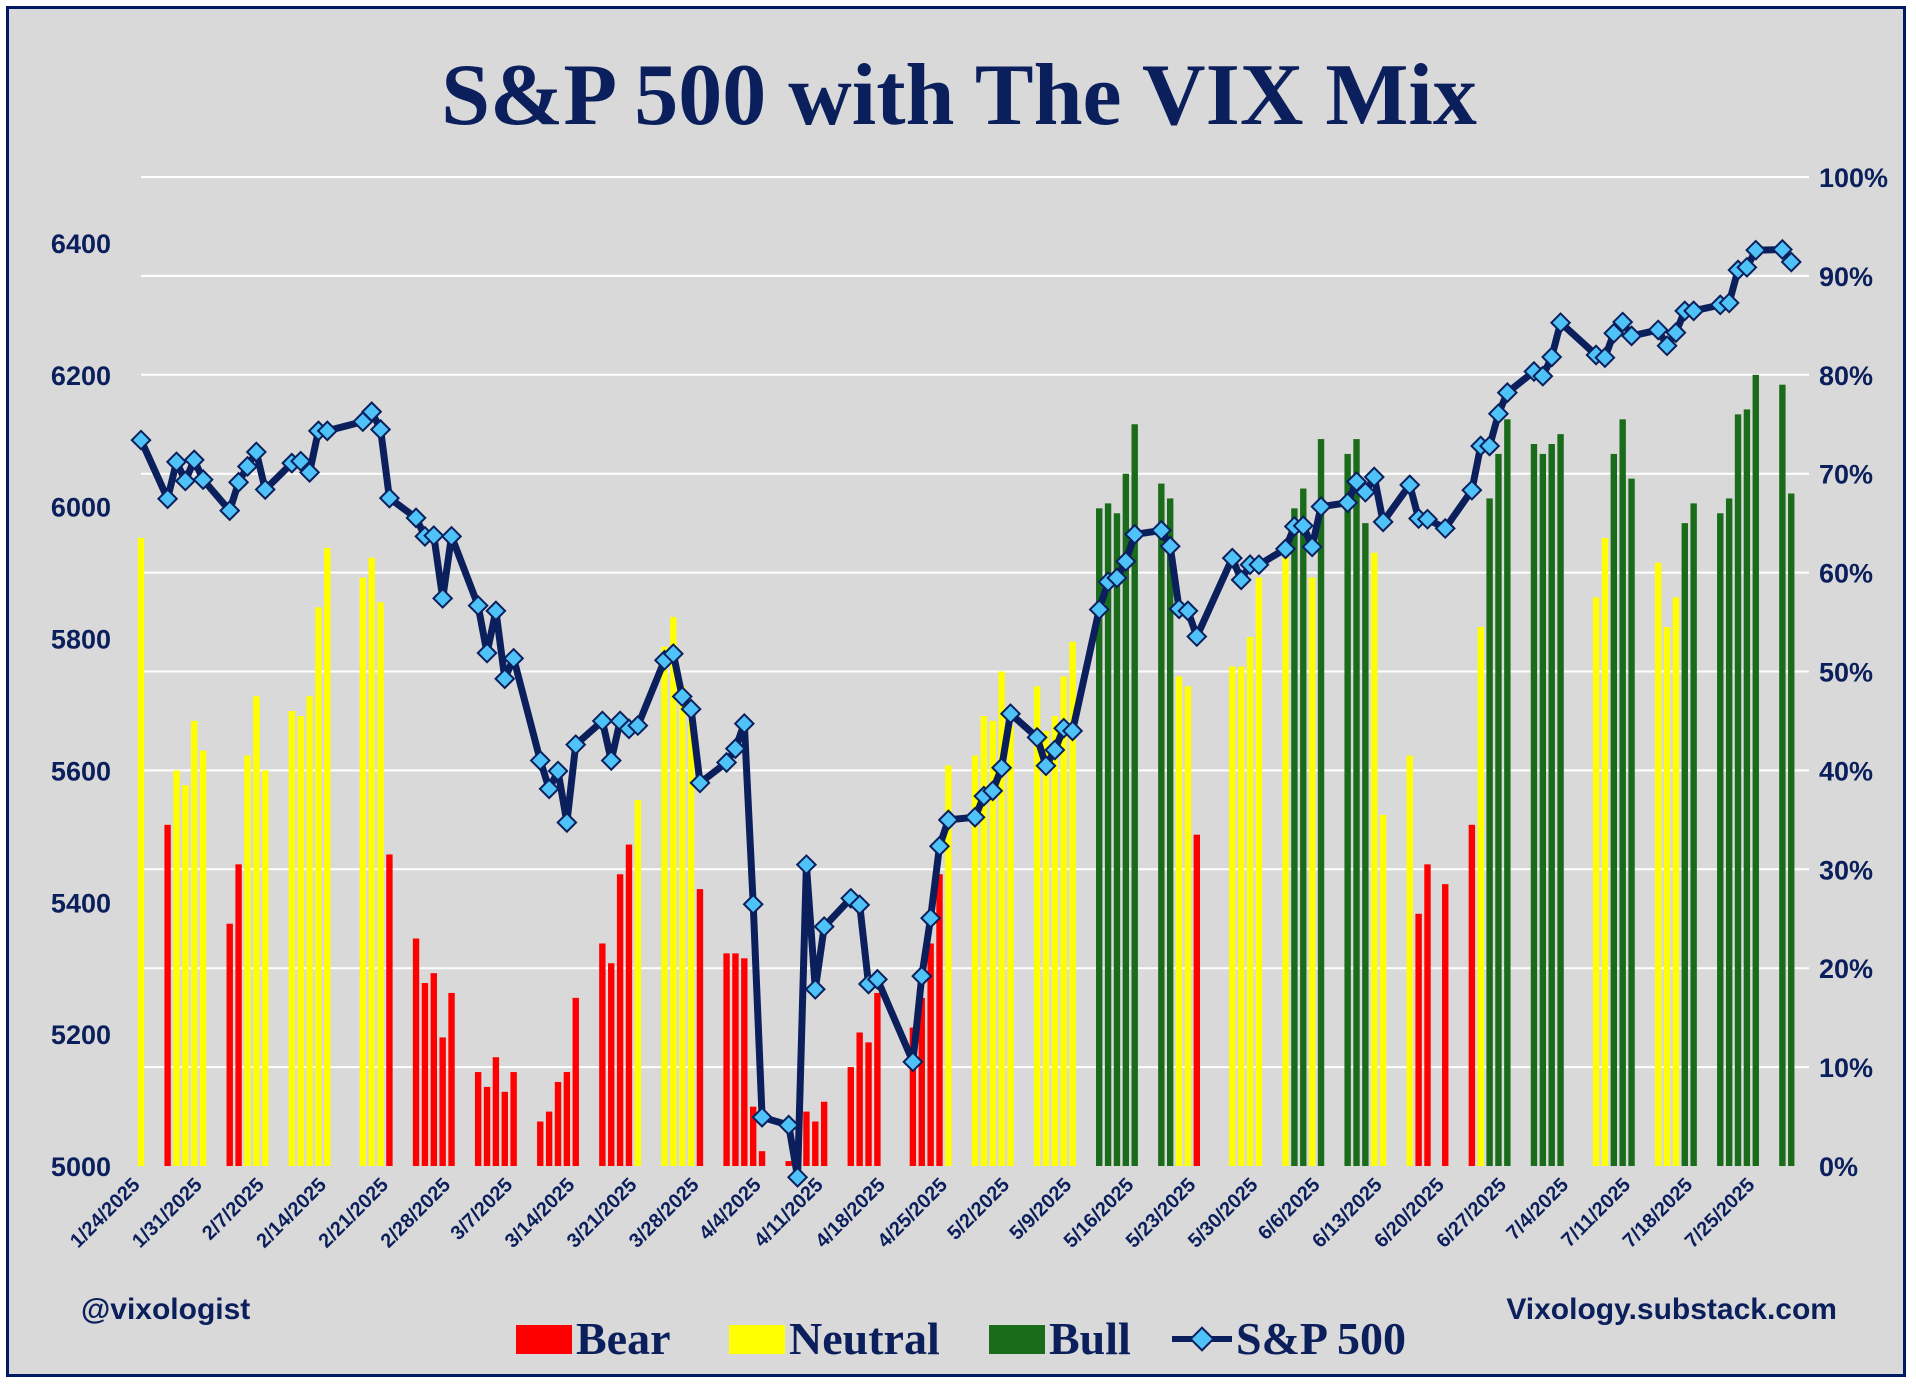  I want to click on left-axis-tick-label: 5000, so click(81, 1167).